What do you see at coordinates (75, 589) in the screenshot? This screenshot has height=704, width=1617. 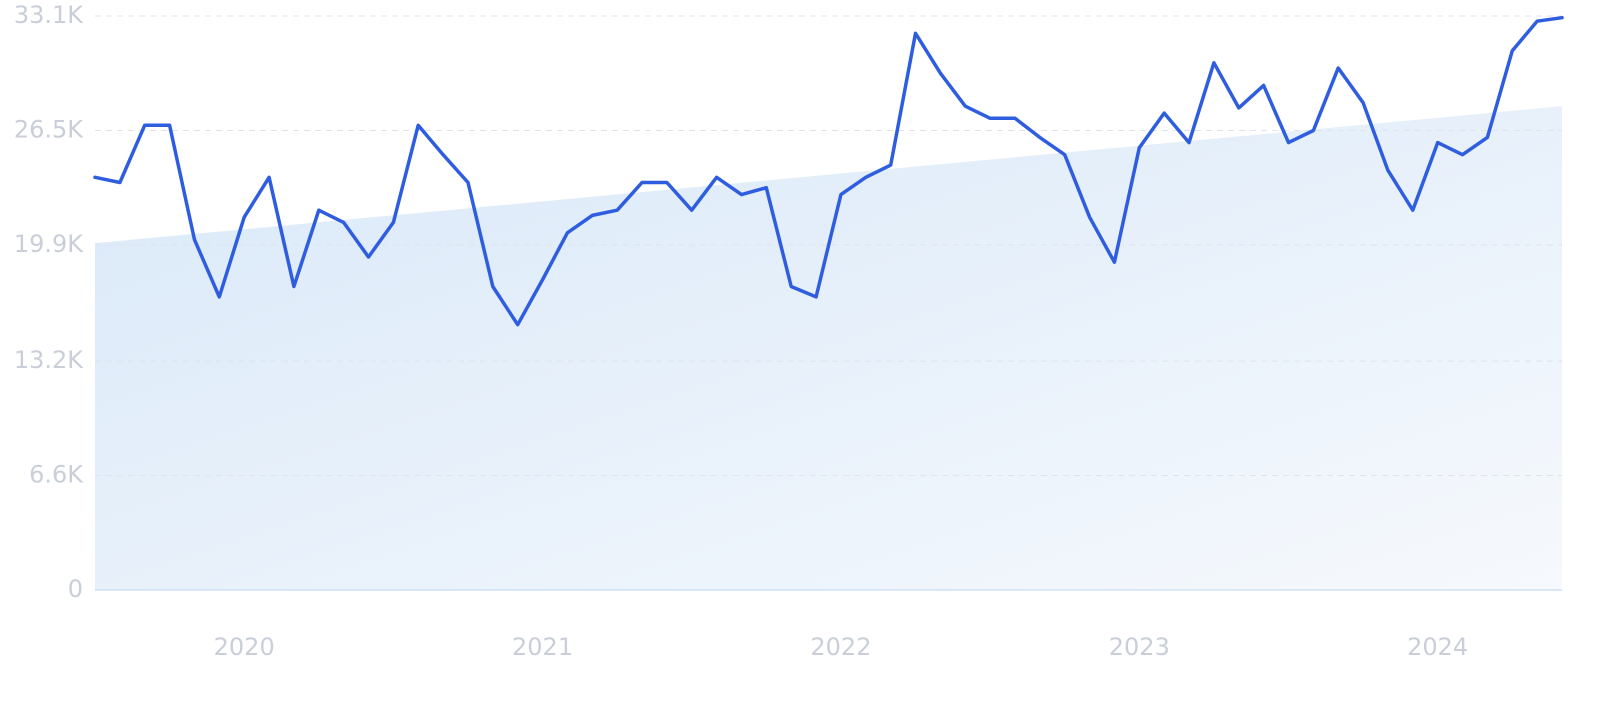 I see `y-tick-label: 0` at bounding box center [75, 589].